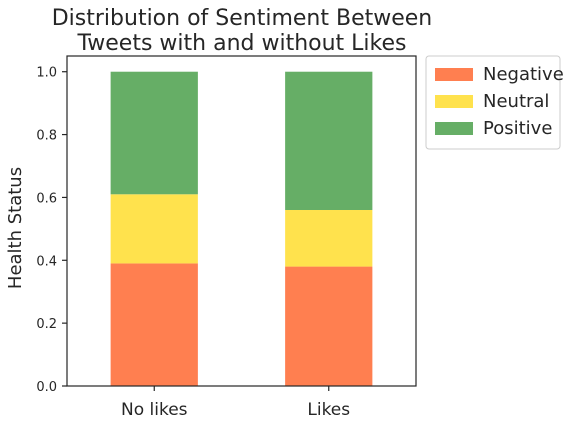 The image size is (568, 424). I want to click on x-axis-ticks: No likes Likes, so click(235, 403).